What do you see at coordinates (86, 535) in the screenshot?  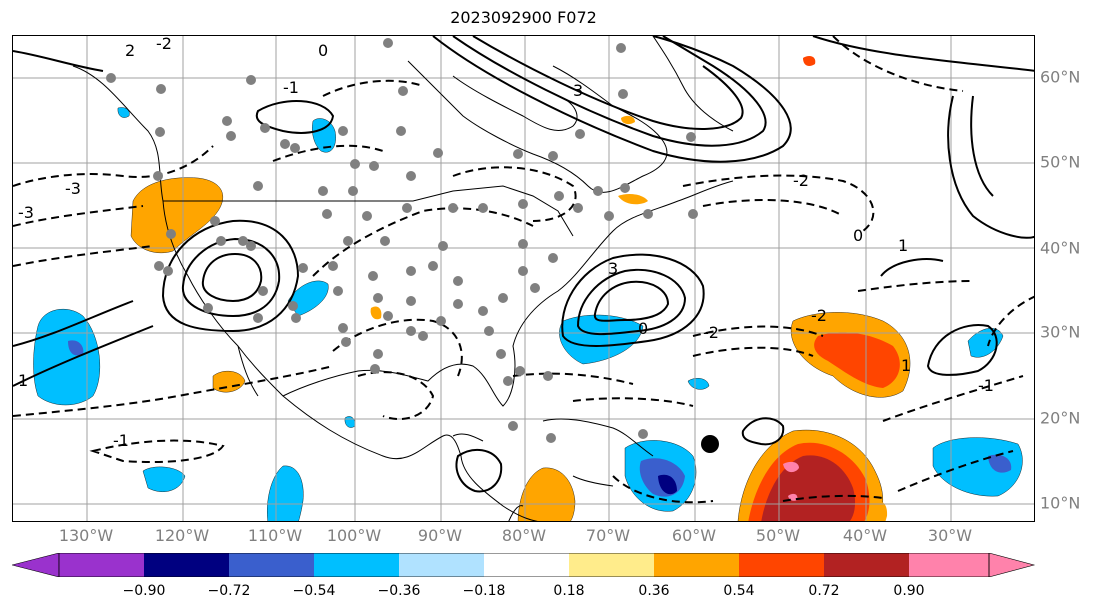 I see `lon-label: 130°W` at bounding box center [86, 535].